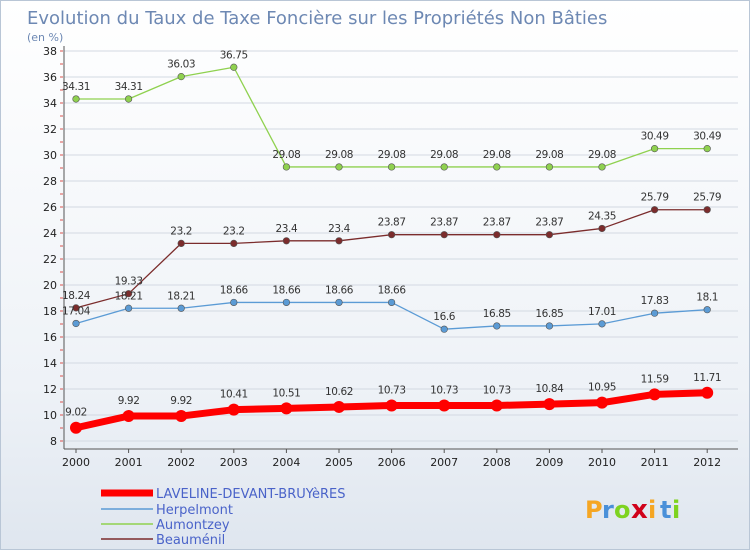  I want to click on logo-letter: x, so click(639, 510).